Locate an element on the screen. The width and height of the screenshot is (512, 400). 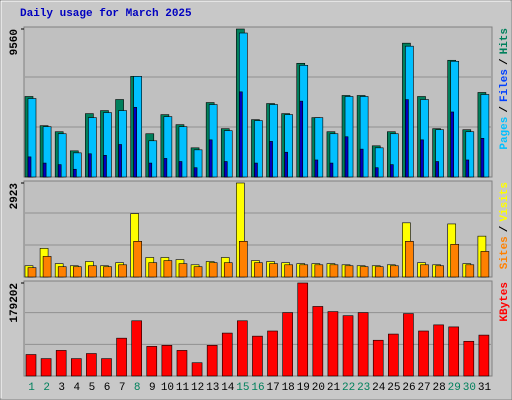
legend-label: Files is located at coordinates (505, 85).